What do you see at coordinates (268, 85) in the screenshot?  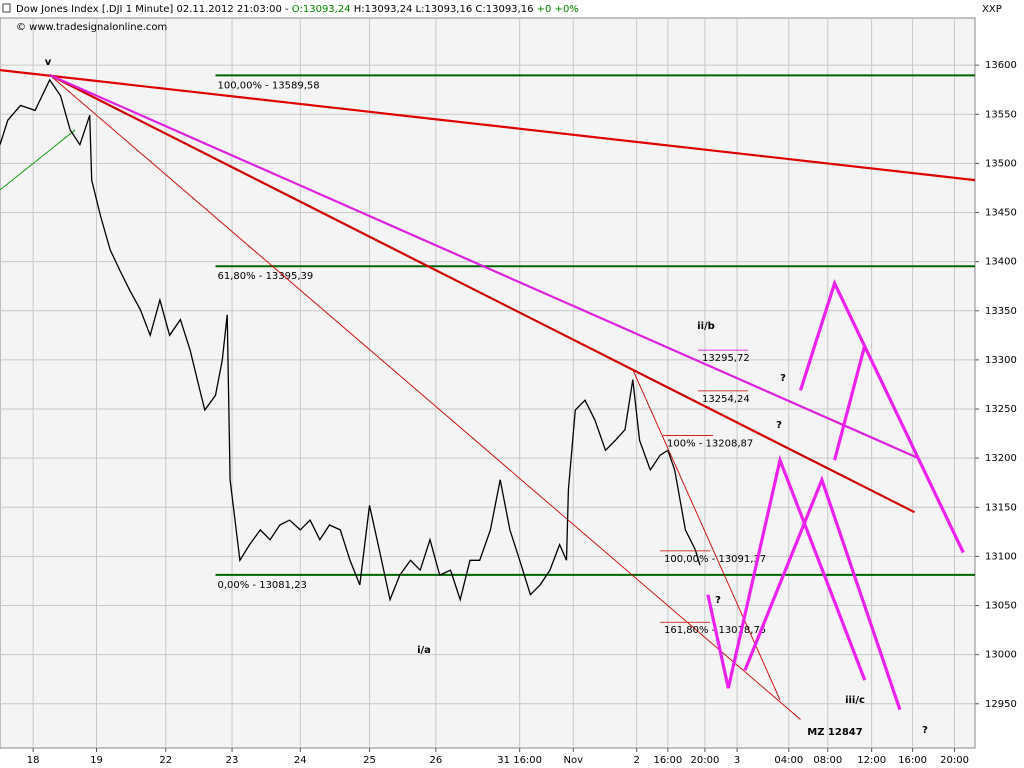 I see `fib-label: 100,00% - 13589,58` at bounding box center [268, 85].